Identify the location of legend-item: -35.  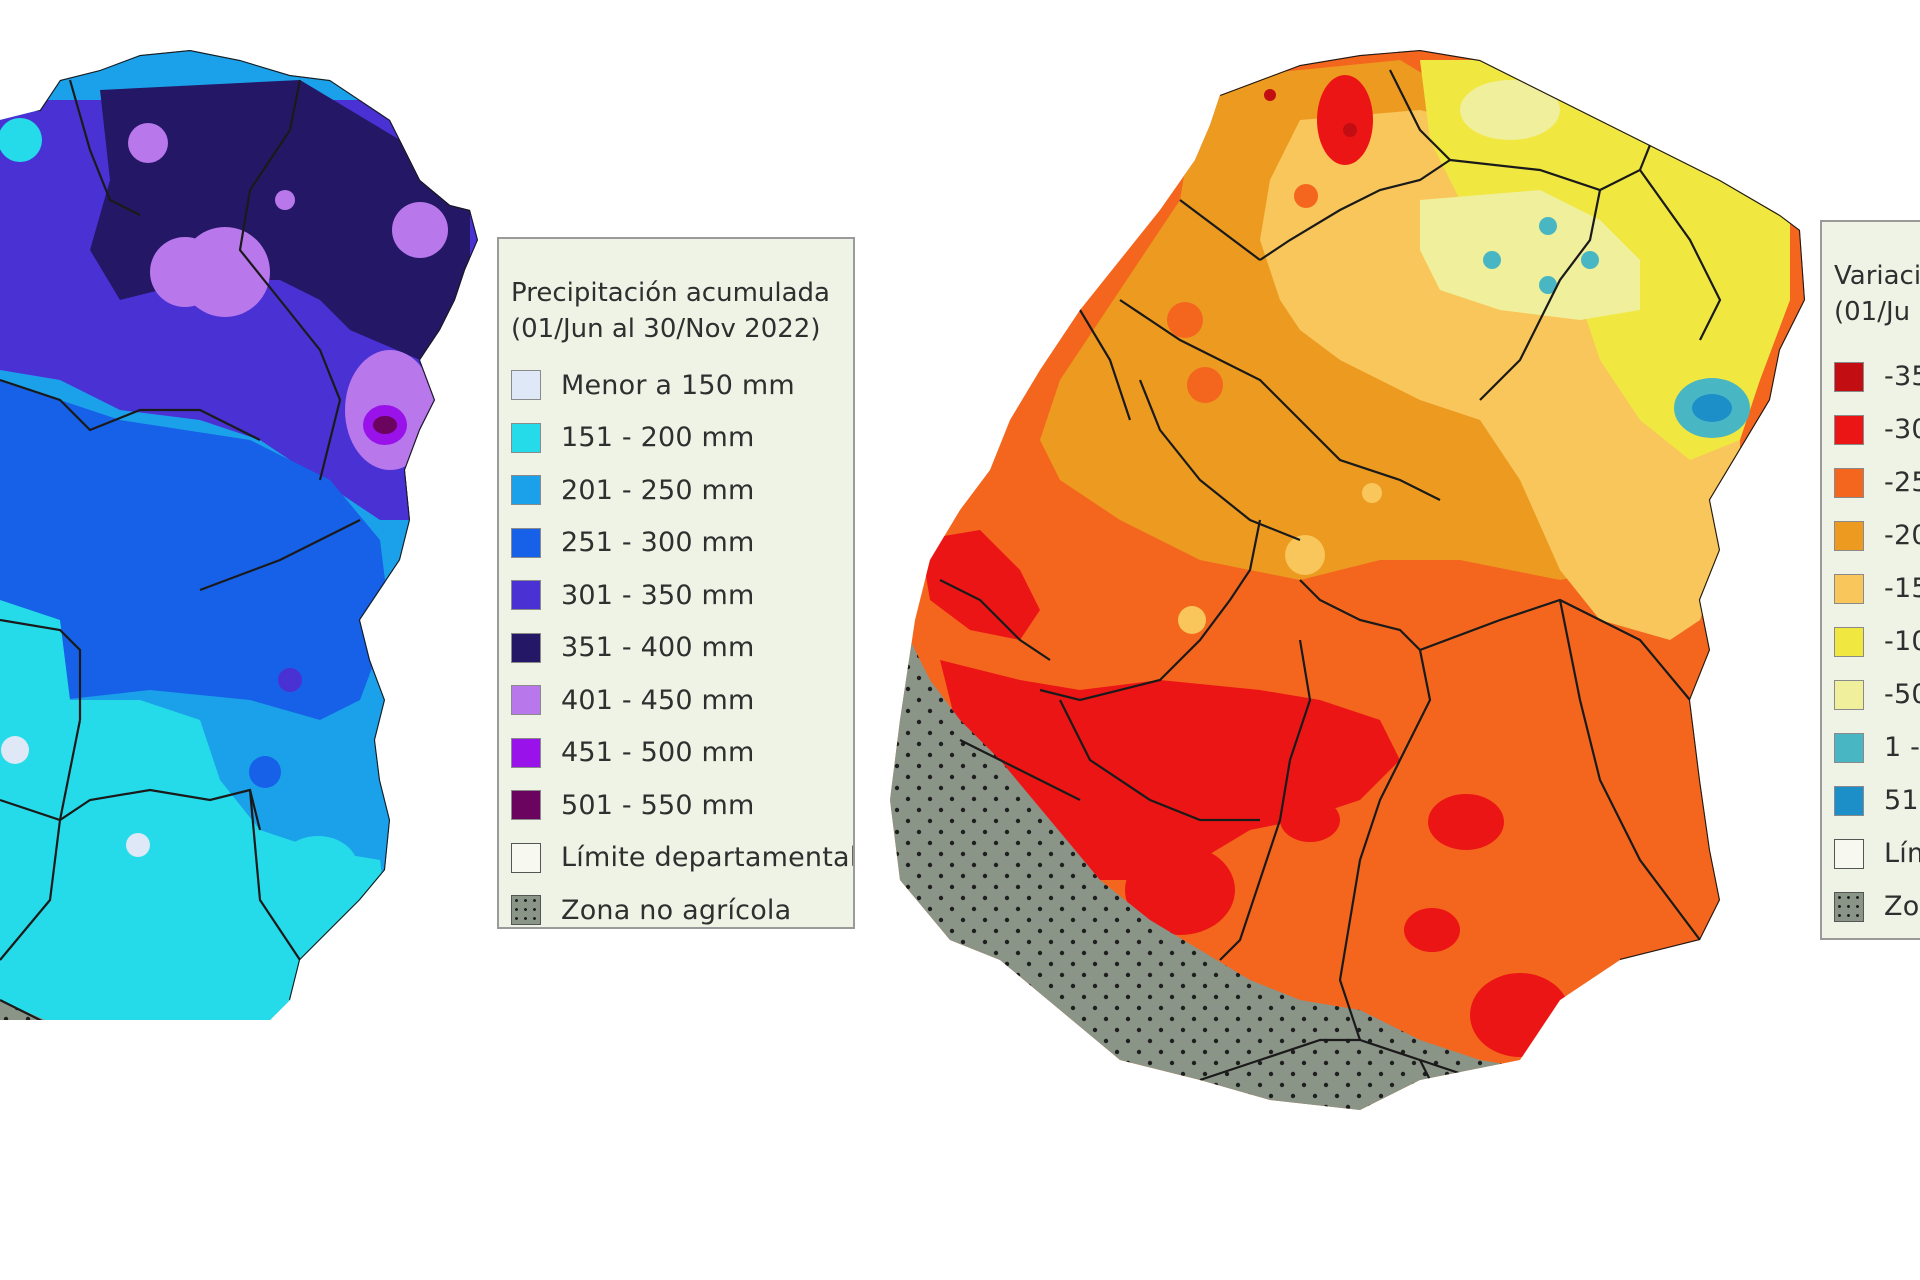
(1877, 376).